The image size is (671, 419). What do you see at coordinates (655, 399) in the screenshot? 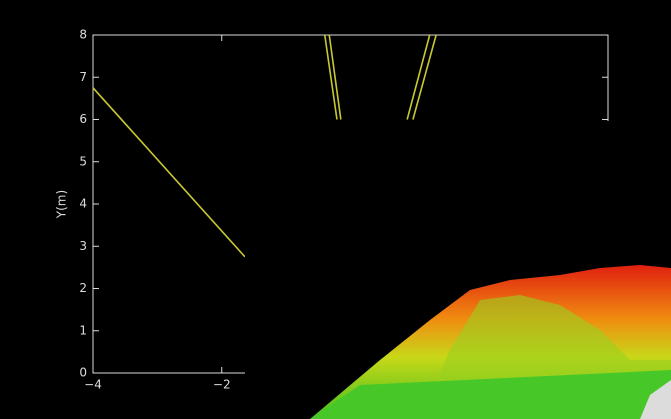
I see `terrain-object` at bounding box center [655, 399].